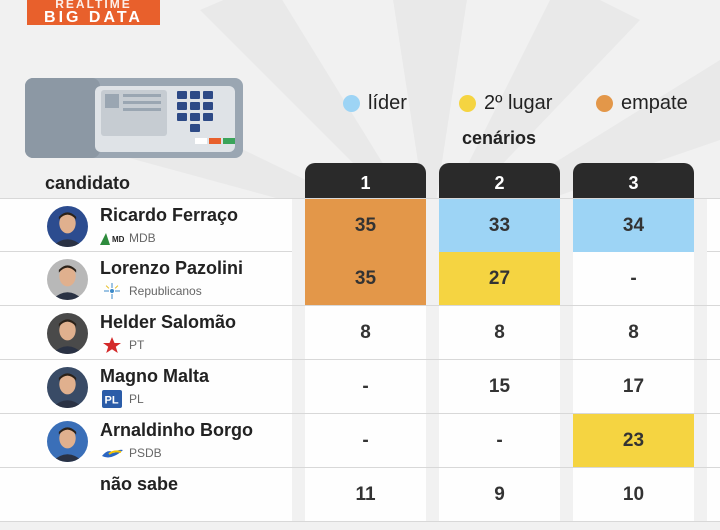 The width and height of the screenshot is (720, 530). I want to click on value-cell-scenario-3: 10, so click(633, 494).